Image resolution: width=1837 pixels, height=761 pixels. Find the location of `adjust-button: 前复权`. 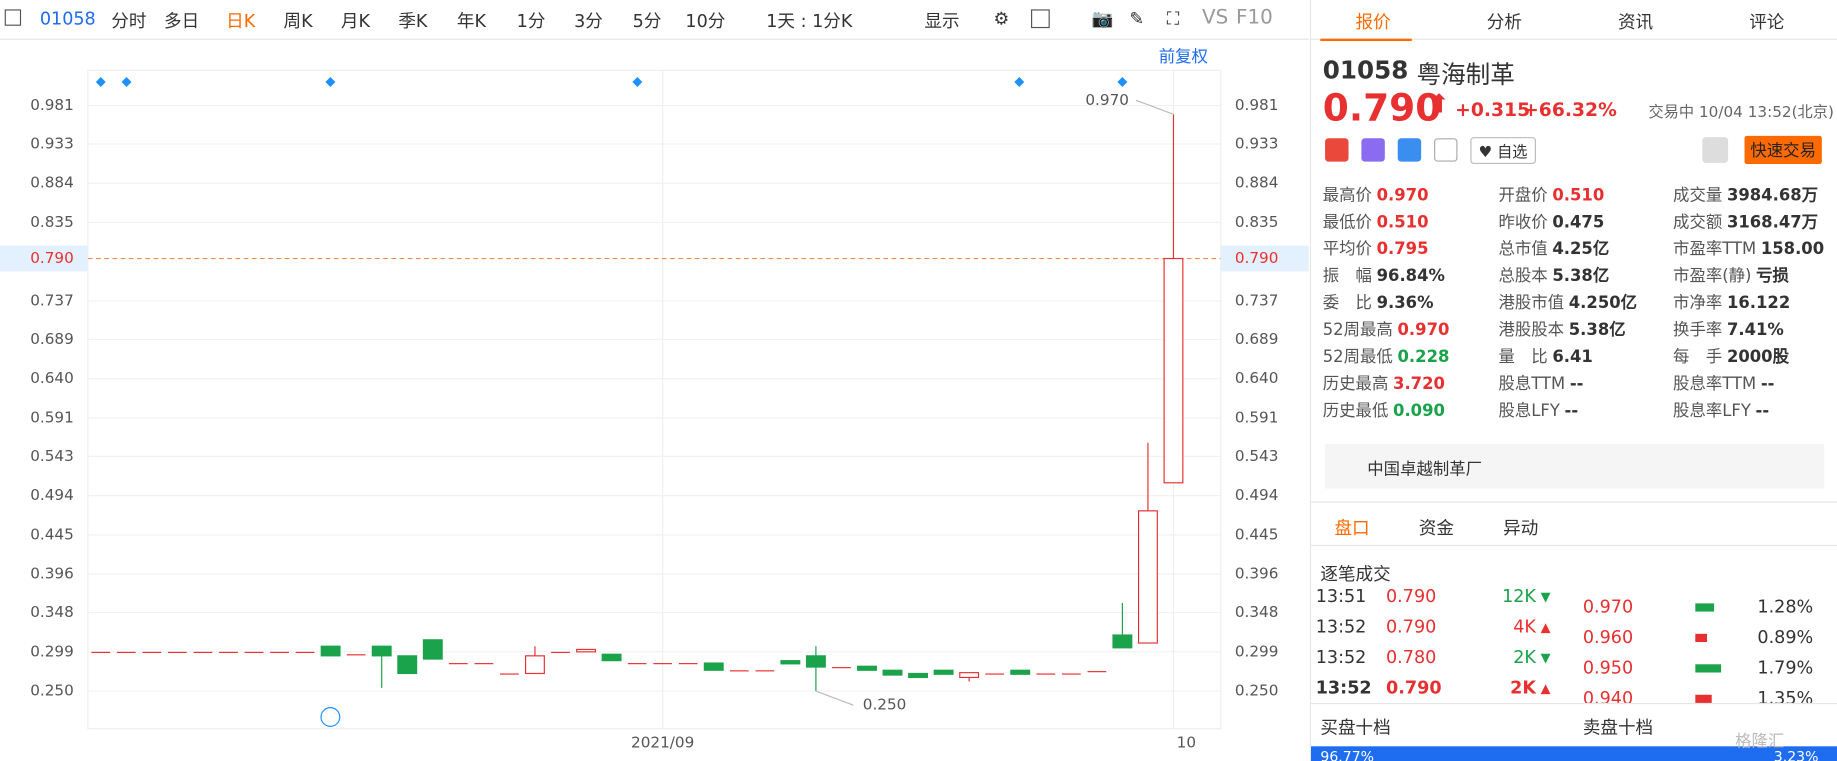

adjust-button: 前复权 is located at coordinates (1183, 56).